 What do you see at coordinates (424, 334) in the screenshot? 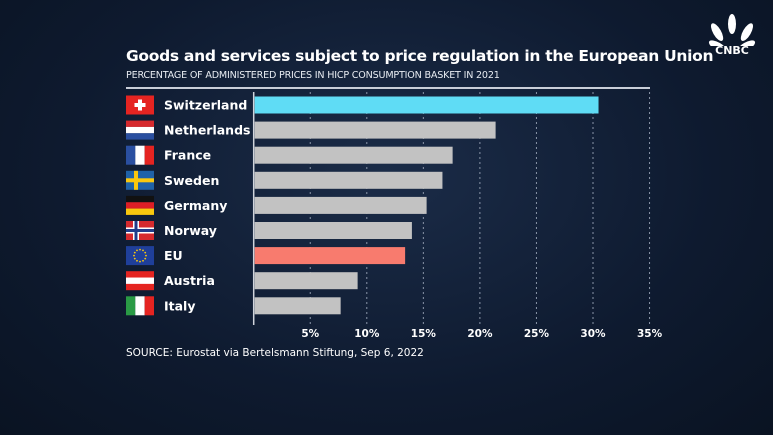
I see `x-tick-label: 15%` at bounding box center [424, 334].